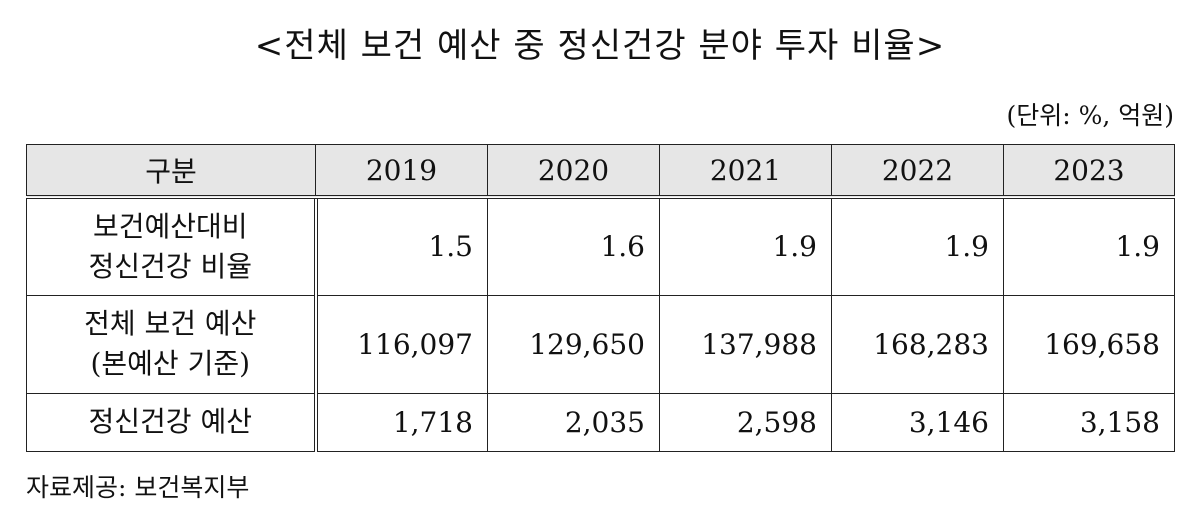 The image size is (1200, 514). Describe the element at coordinates (600, 46) in the screenshot. I see `table-title: <전체 보건 예산 중 정신건강 분야 투자 비율>` at that location.